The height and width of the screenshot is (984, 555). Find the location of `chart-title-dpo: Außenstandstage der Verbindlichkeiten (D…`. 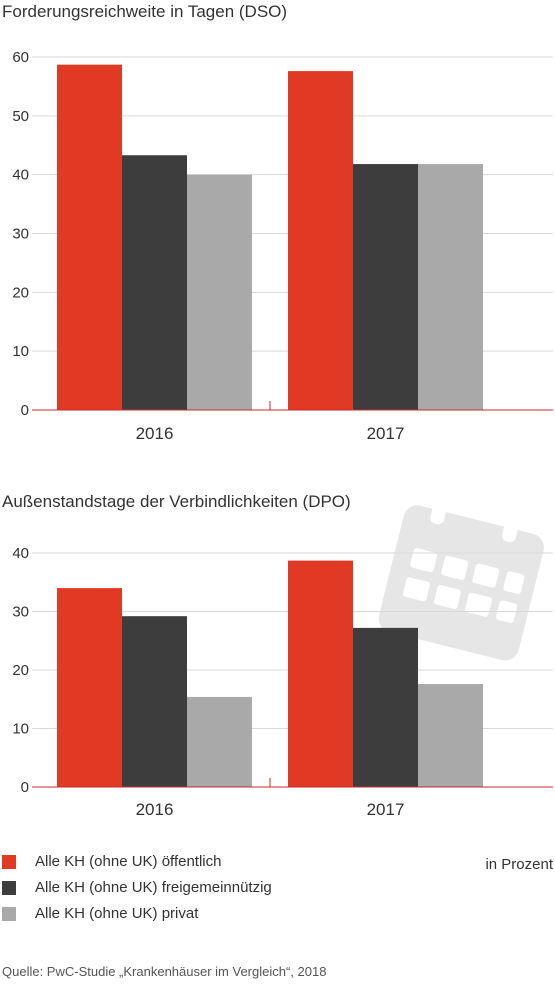

chart-title-dpo: Außenstandstage der Verbindlichkeiten (D… is located at coordinates (176, 501).